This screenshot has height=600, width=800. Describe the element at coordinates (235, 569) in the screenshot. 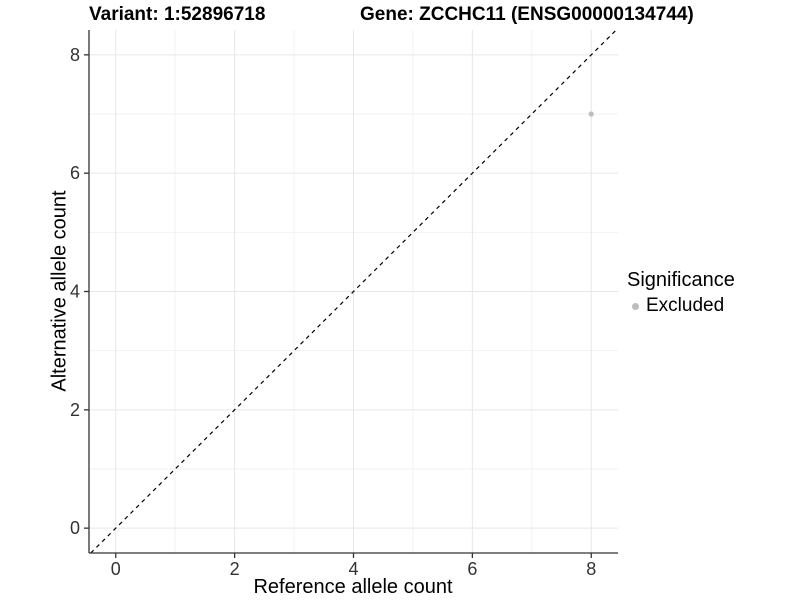

I see `tick-label-x: 2` at that location.